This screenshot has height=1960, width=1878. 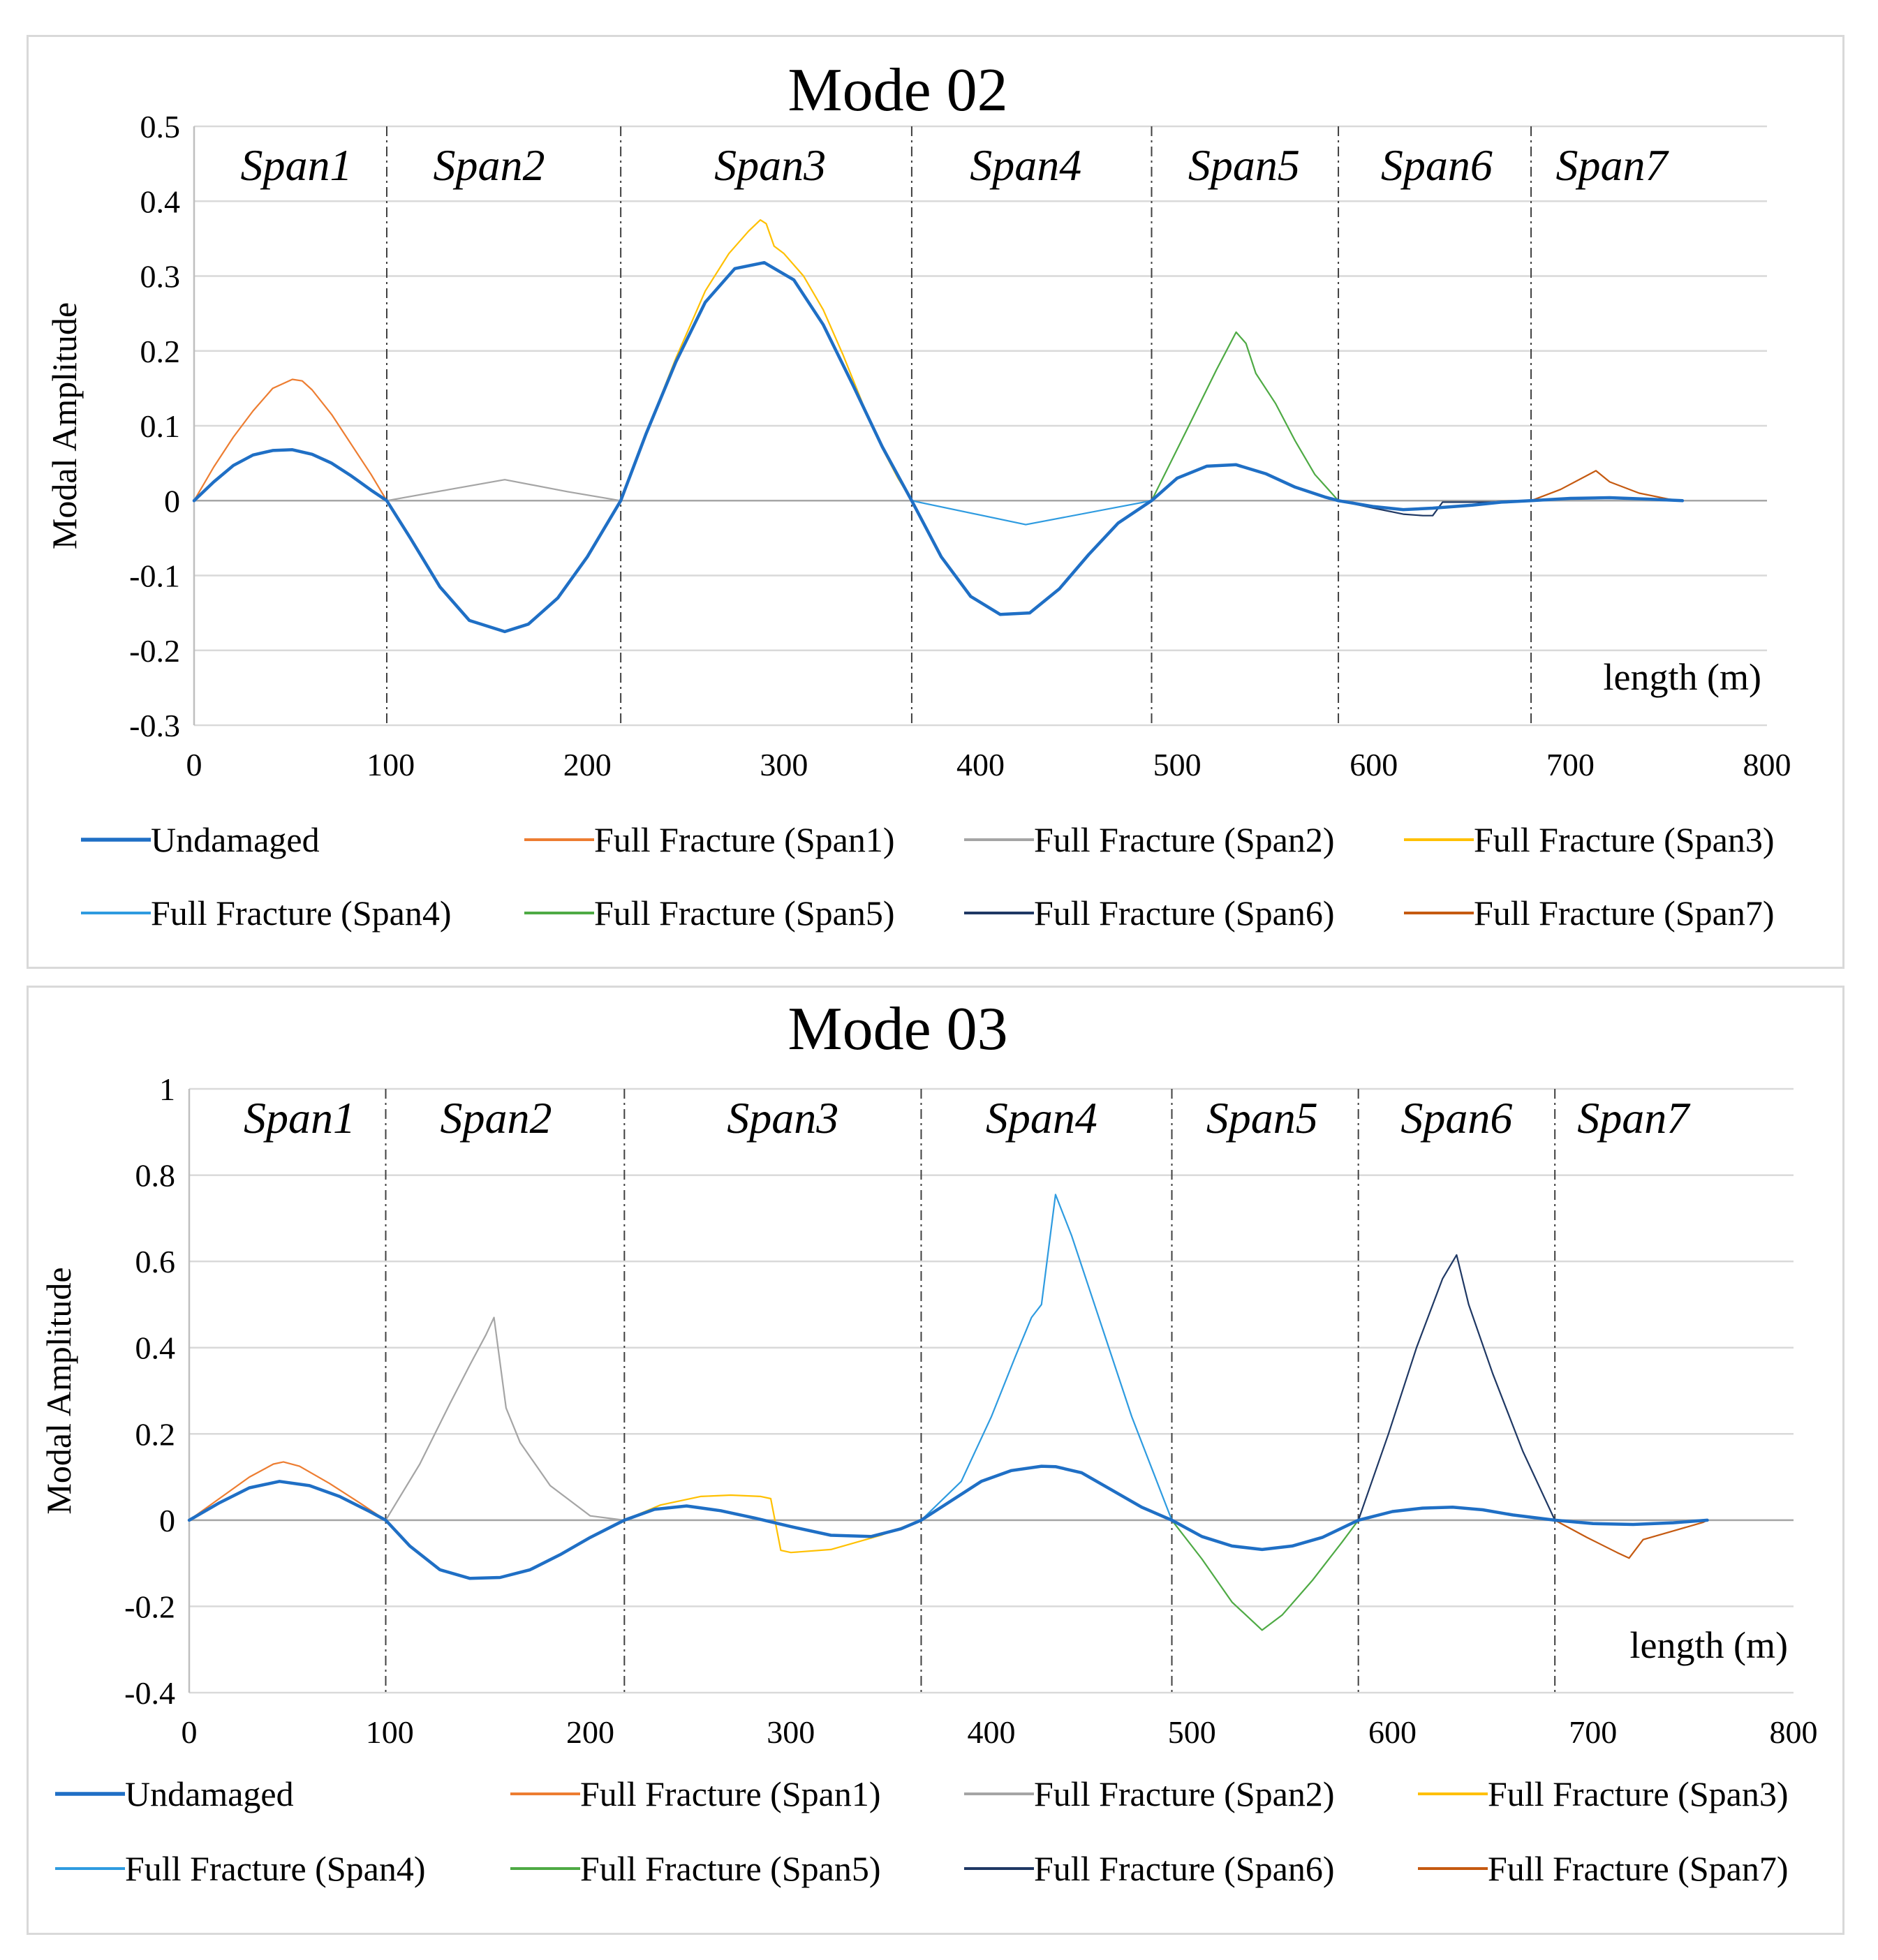 I want to click on y-tick-label: 0.6, so click(x=155, y=1261).